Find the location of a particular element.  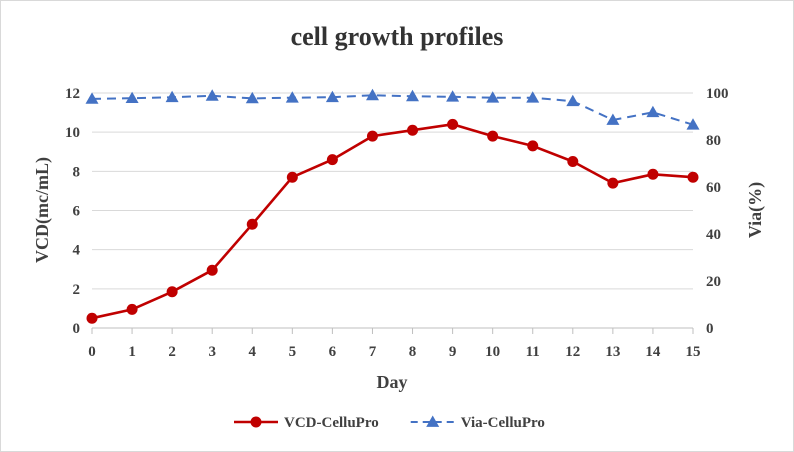

legend-item: Via-CelluPro is located at coordinates (477, 423).